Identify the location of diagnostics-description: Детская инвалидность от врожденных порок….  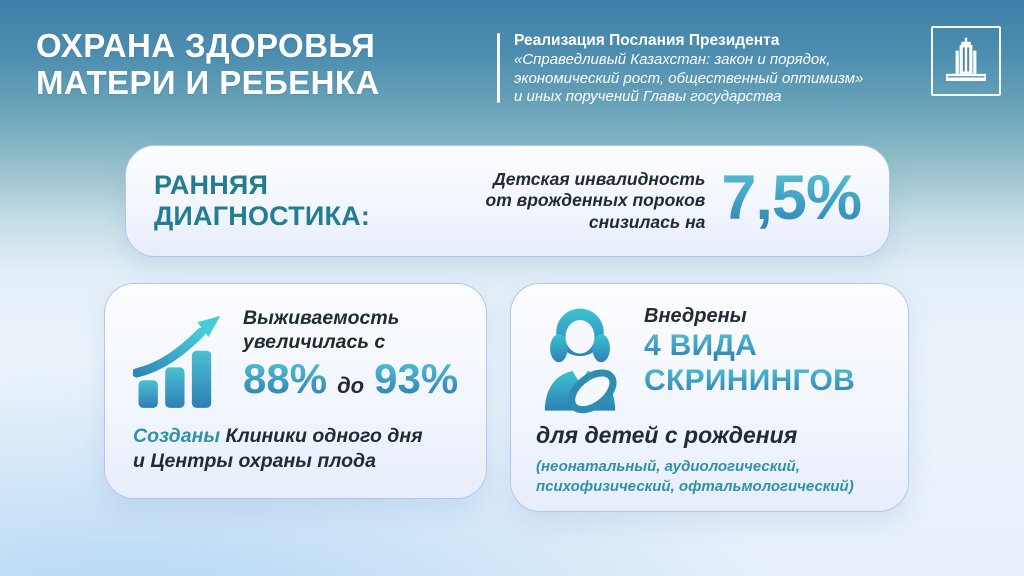
(596, 201).